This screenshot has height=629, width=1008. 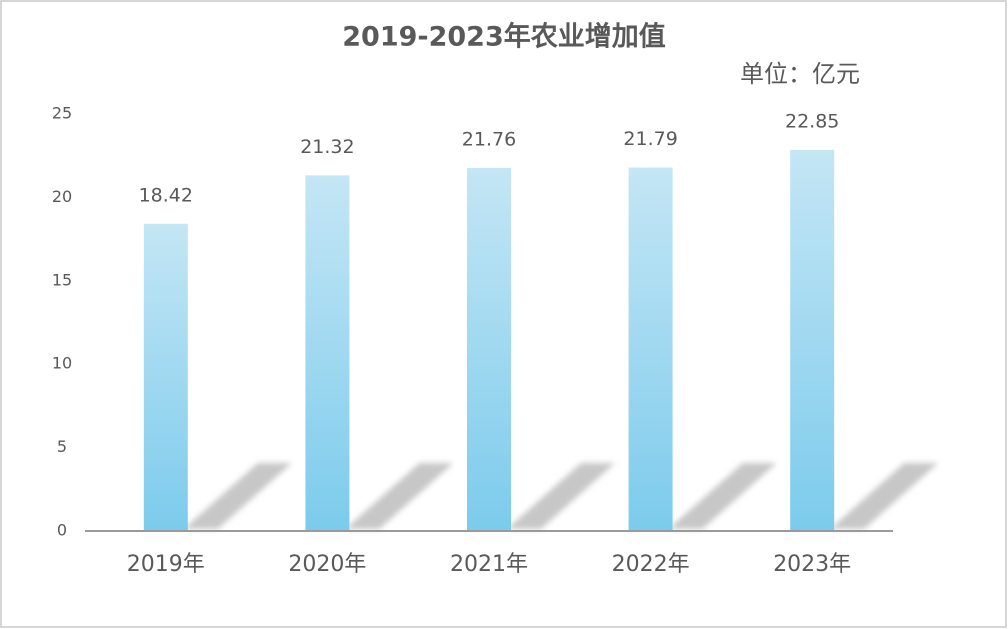 I want to click on value-label: 21.32, so click(x=327, y=147).